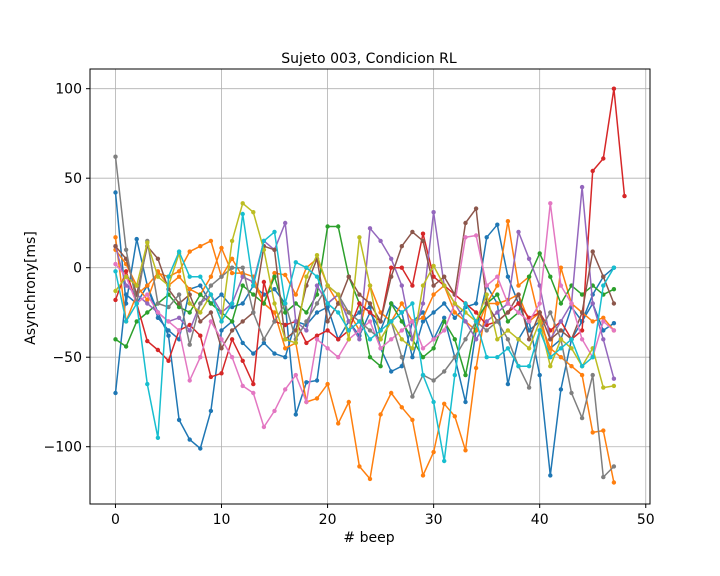 Image resolution: width=720 pixels, height=576 pixels. What do you see at coordinates (434, 520) in the screenshot?
I see `x-tick-label-3: 30` at bounding box center [434, 520].